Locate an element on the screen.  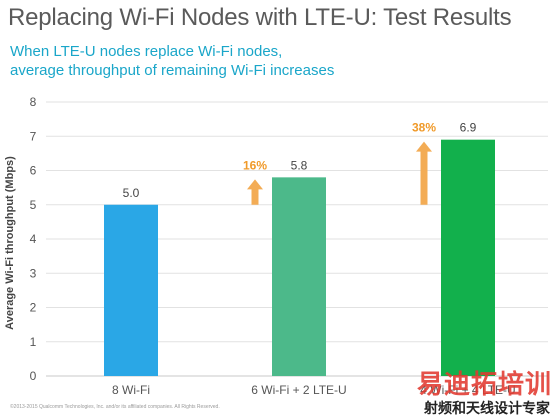
y-tick-label: 8 is located at coordinates (33, 102).